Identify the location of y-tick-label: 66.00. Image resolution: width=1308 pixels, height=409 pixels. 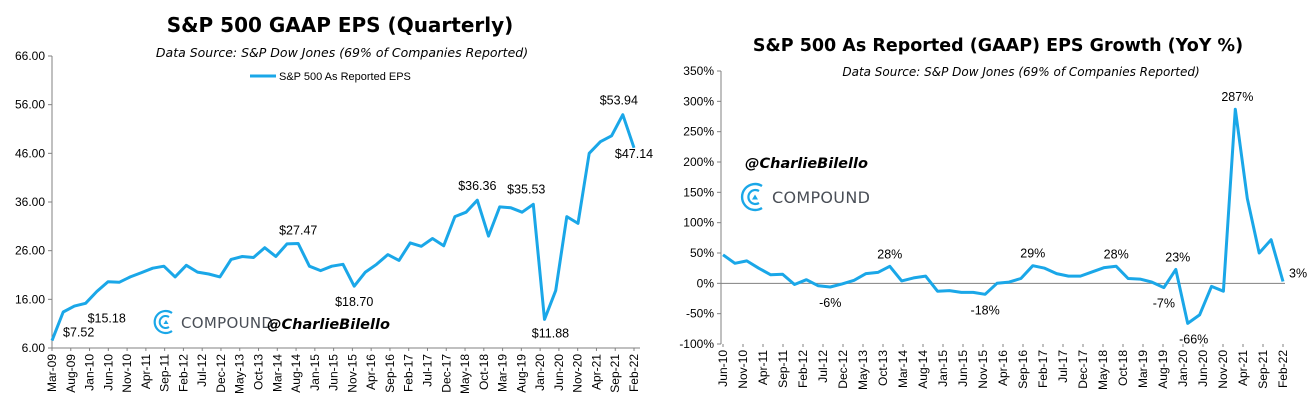
(30, 56).